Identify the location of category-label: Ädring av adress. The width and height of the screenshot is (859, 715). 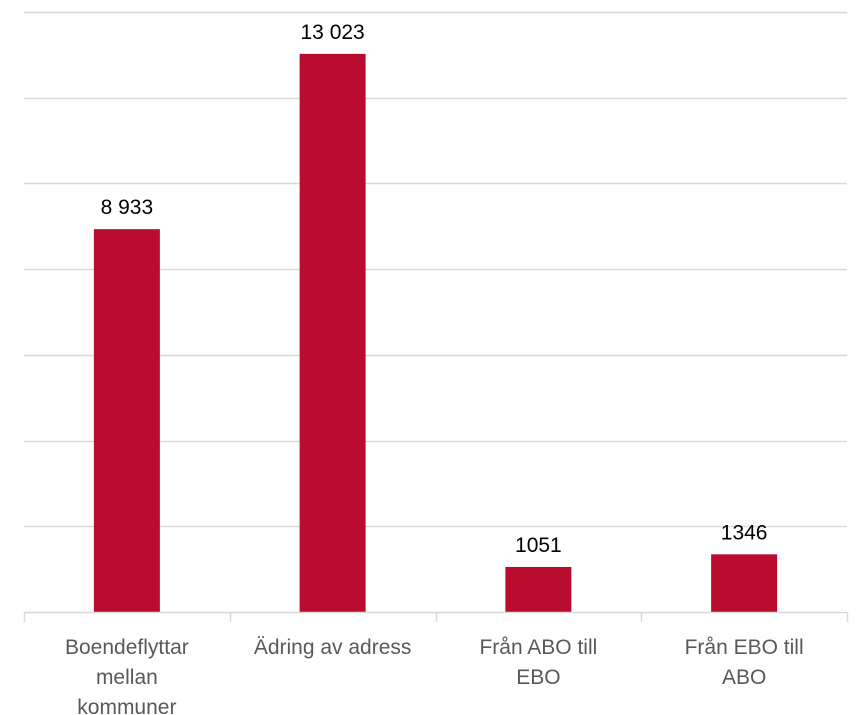
(333, 647).